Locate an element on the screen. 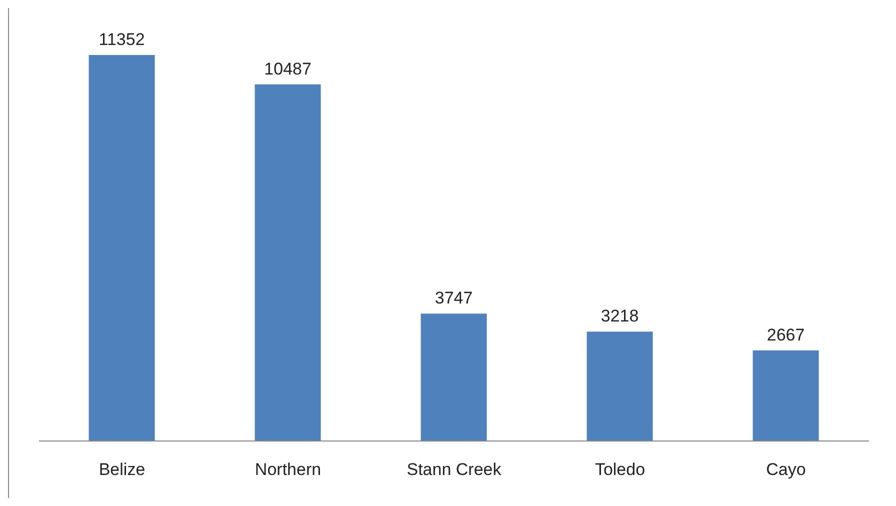  x-tick-label: Stann Creek is located at coordinates (454, 470).